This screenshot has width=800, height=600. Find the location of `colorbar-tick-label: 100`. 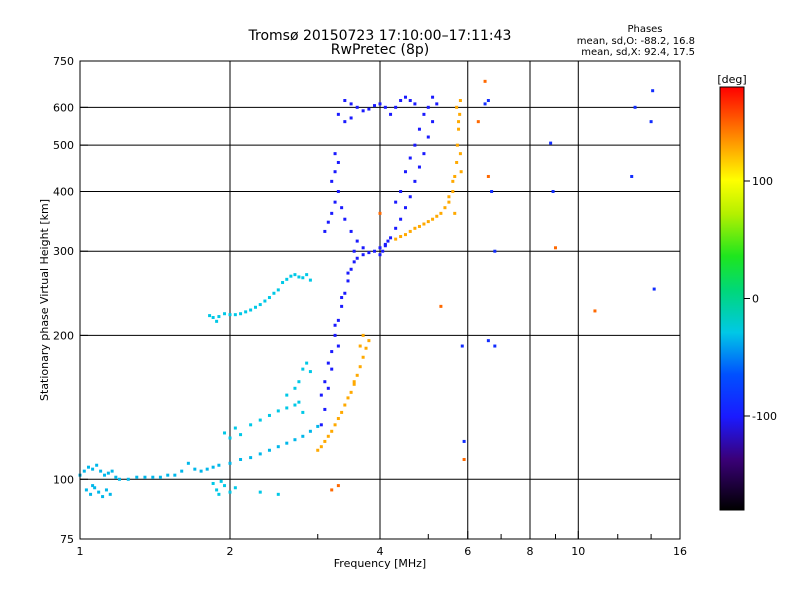

colorbar-tick-label: 100 is located at coordinates (762, 181).